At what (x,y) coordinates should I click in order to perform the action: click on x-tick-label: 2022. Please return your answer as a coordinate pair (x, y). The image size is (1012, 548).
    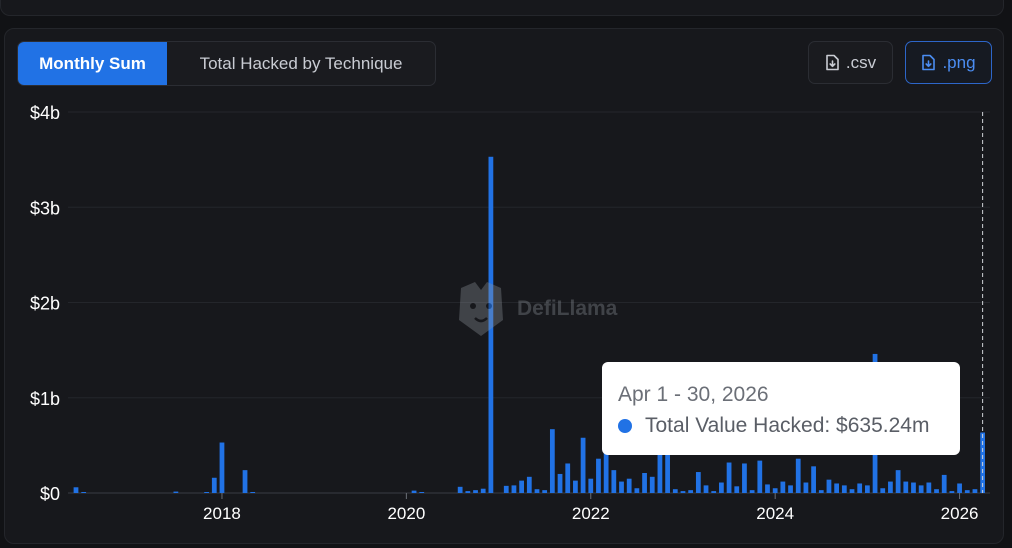
    Looking at the image, I should click on (591, 513).